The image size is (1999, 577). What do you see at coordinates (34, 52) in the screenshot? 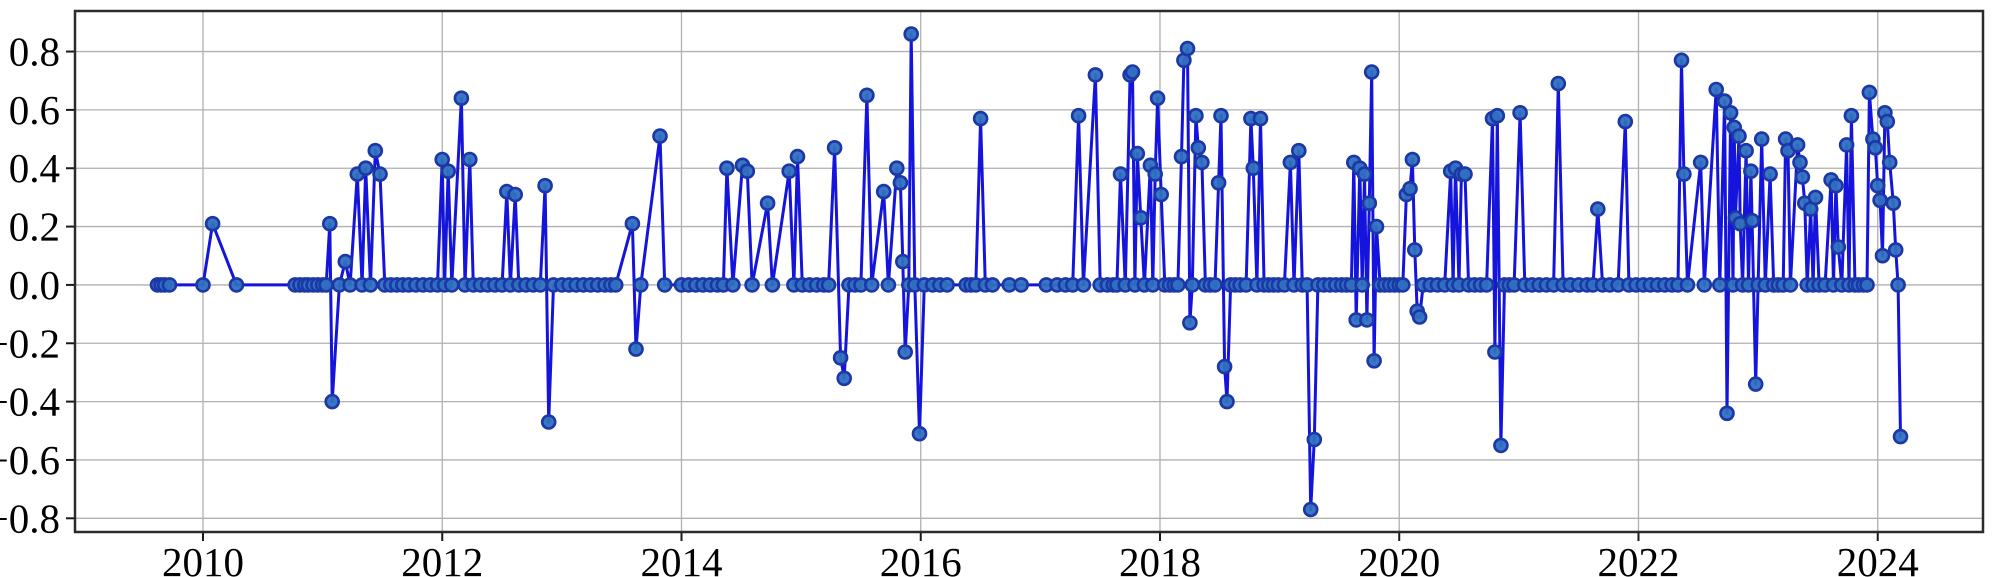
I see `y-tick-label: 0.8` at bounding box center [34, 52].